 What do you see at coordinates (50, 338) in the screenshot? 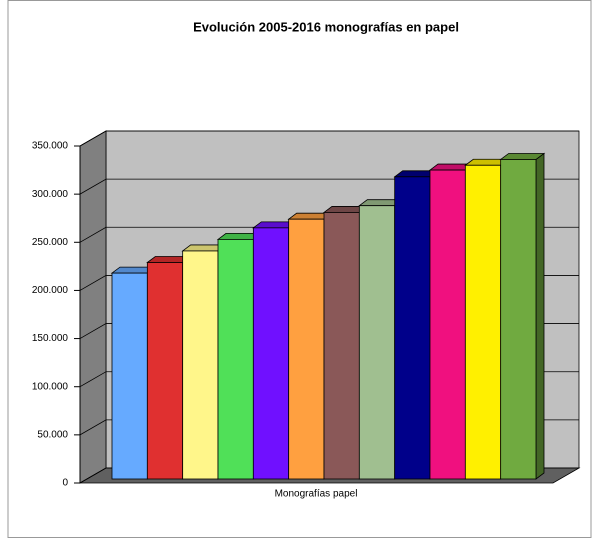
I see `y-tick-label: 150.000` at bounding box center [50, 338].